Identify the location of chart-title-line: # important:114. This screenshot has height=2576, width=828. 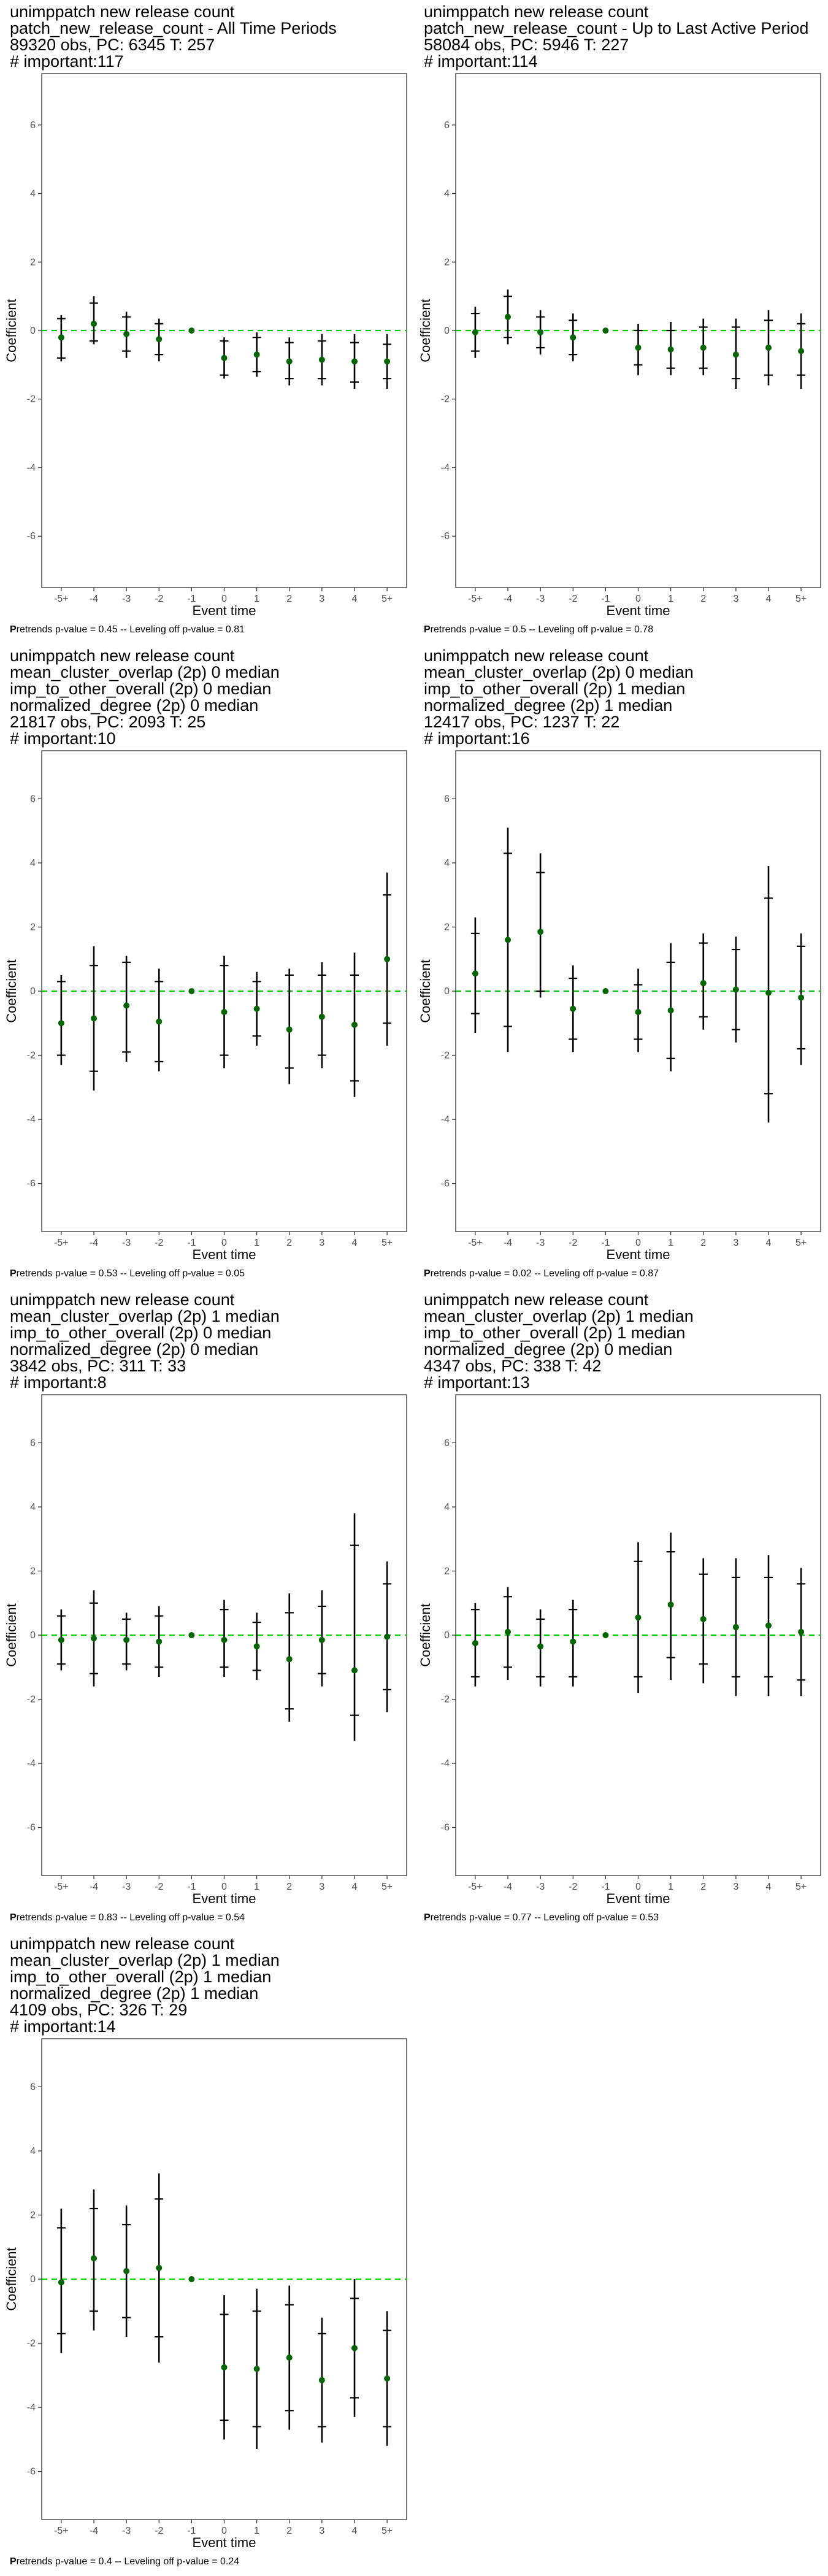
(481, 61).